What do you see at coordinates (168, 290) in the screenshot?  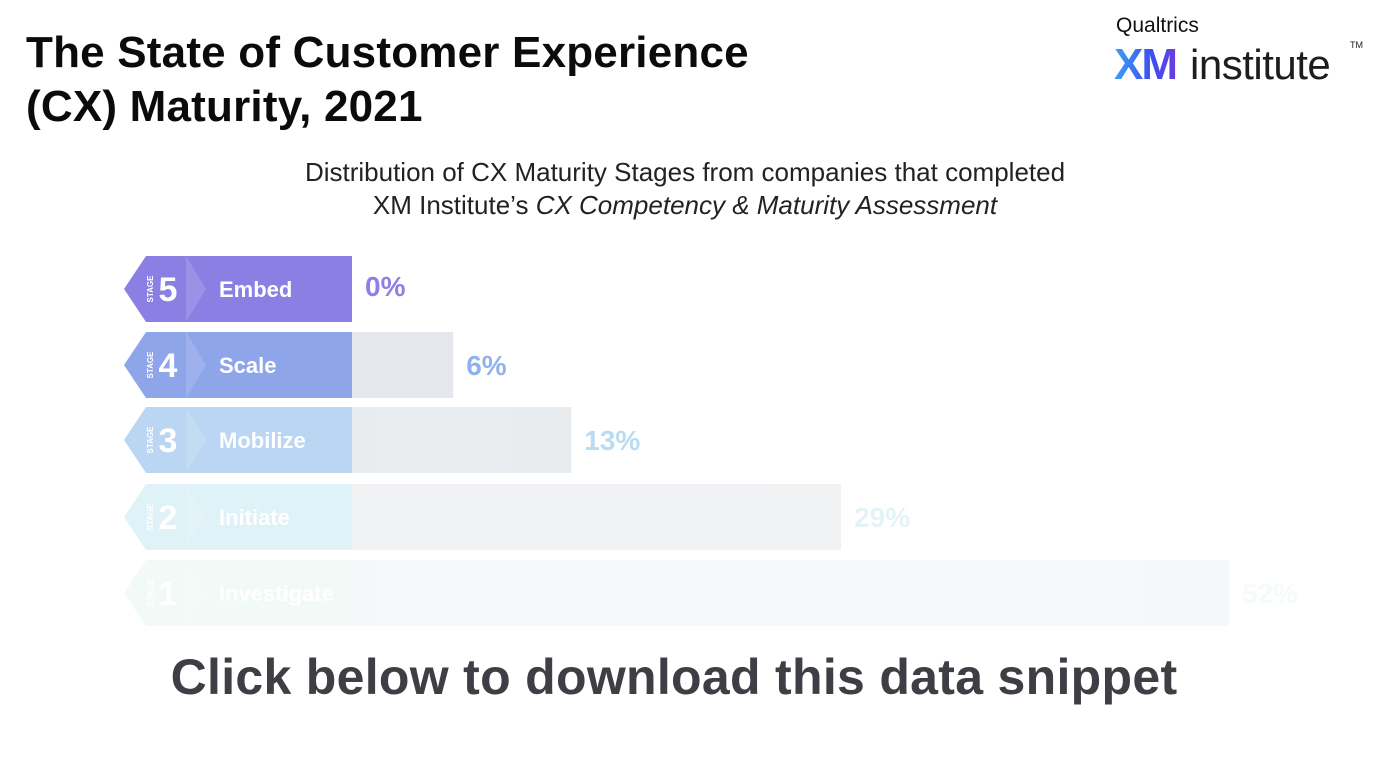 I see `stage-number-5: 5` at bounding box center [168, 290].